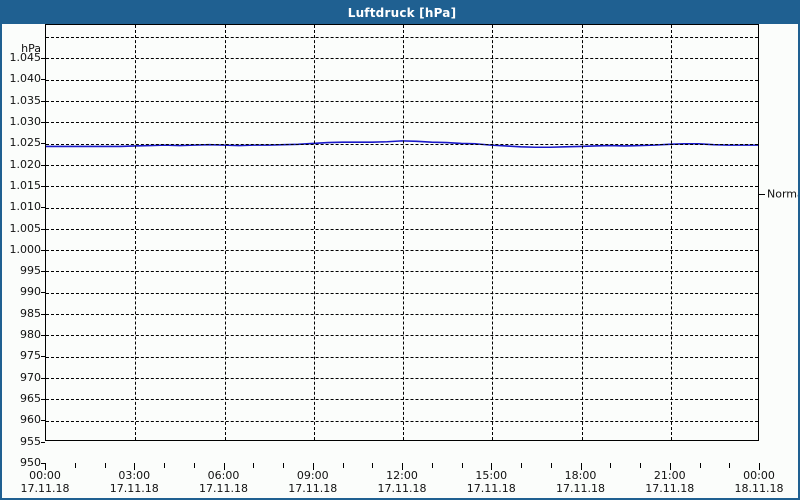  Describe the element at coordinates (30, 271) in the screenshot. I see `y-tick-label: 995` at that location.